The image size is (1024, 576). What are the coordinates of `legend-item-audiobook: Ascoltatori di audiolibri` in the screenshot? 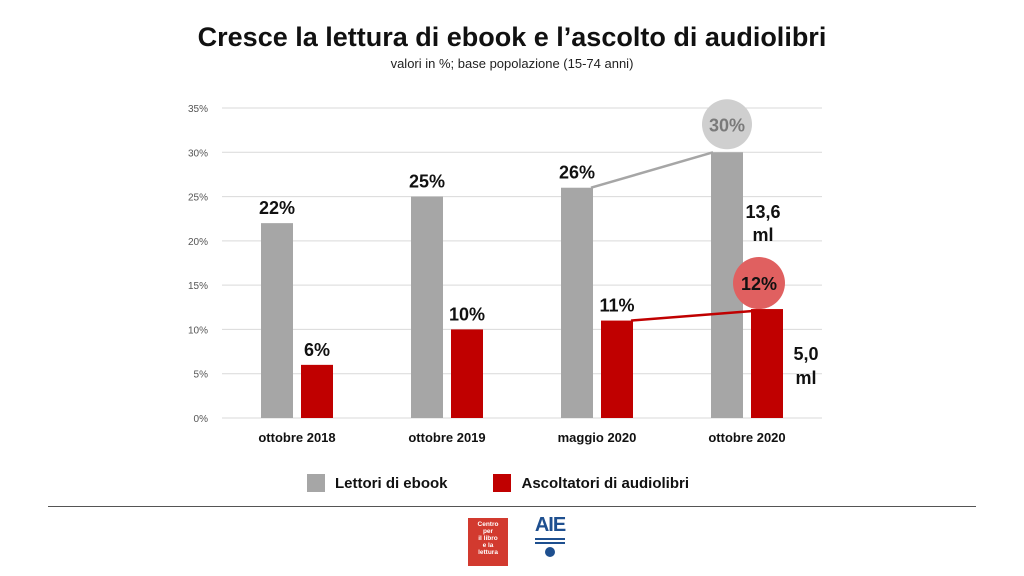 It's located at (591, 483).